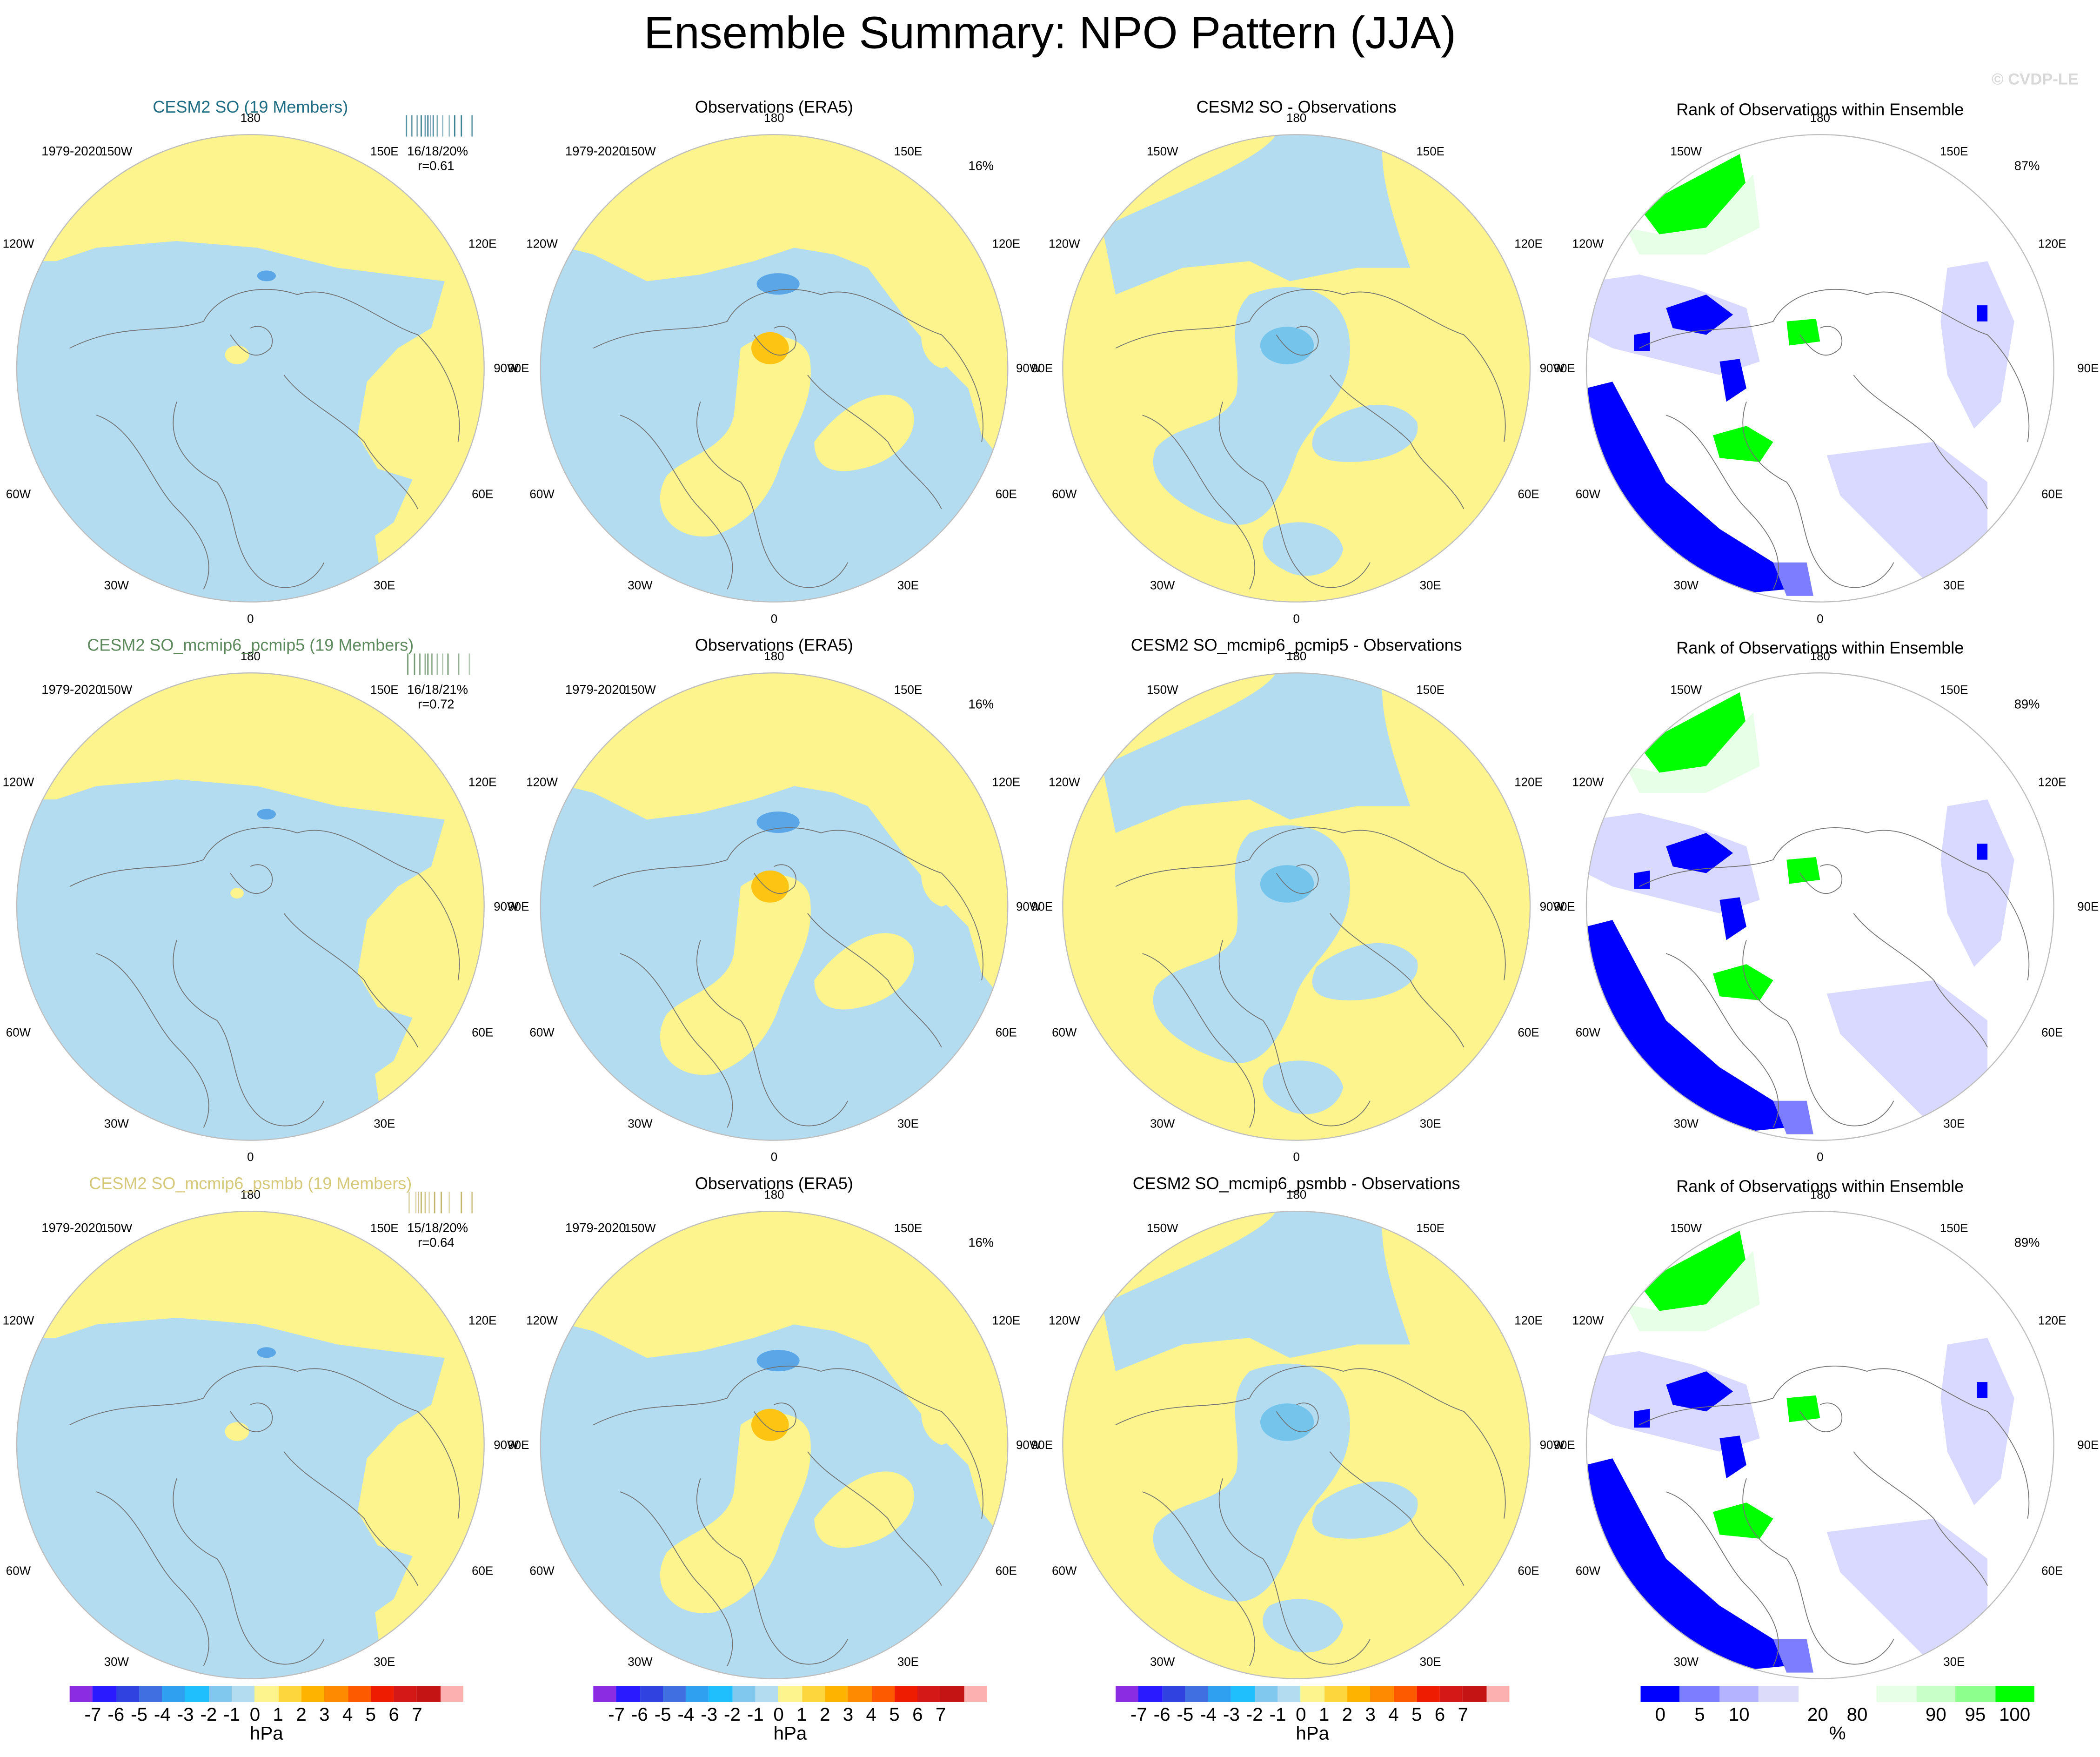  What do you see at coordinates (1976, 1714) in the screenshot?
I see `colorbar-tick: 95` at bounding box center [1976, 1714].